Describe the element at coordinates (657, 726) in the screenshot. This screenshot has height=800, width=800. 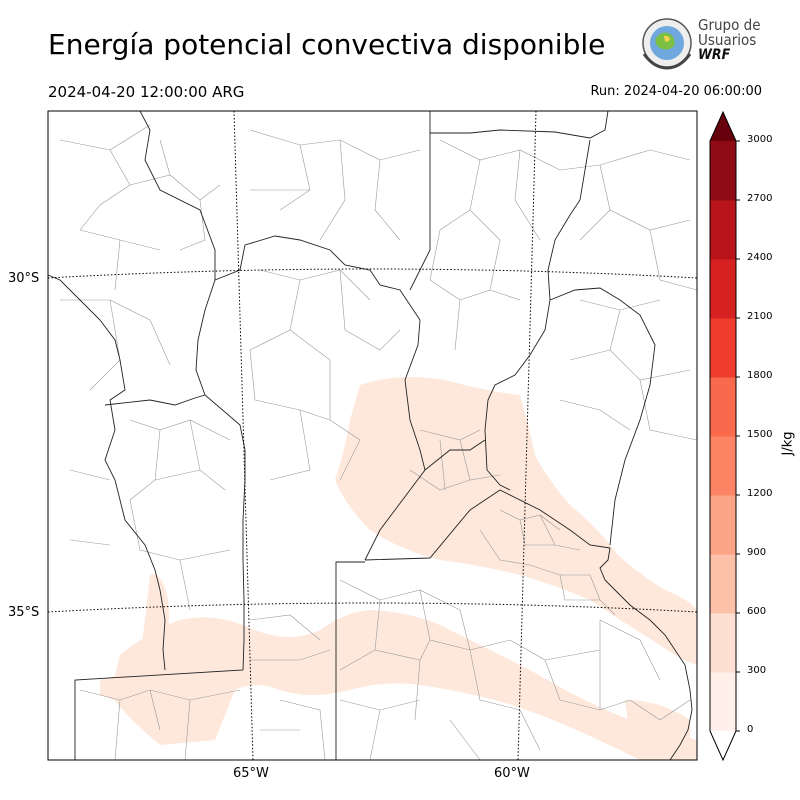
I see `cape-area-east-coast` at that location.